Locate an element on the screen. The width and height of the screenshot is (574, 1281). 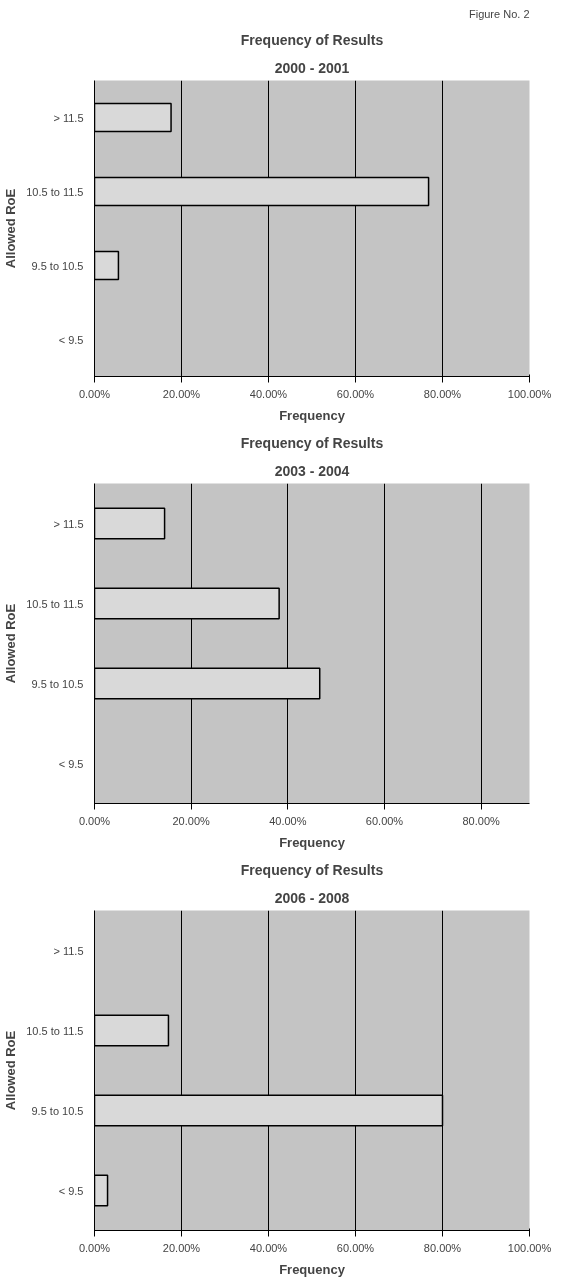
chart-subtitle: 2006 - 2008 is located at coordinates (312, 897).